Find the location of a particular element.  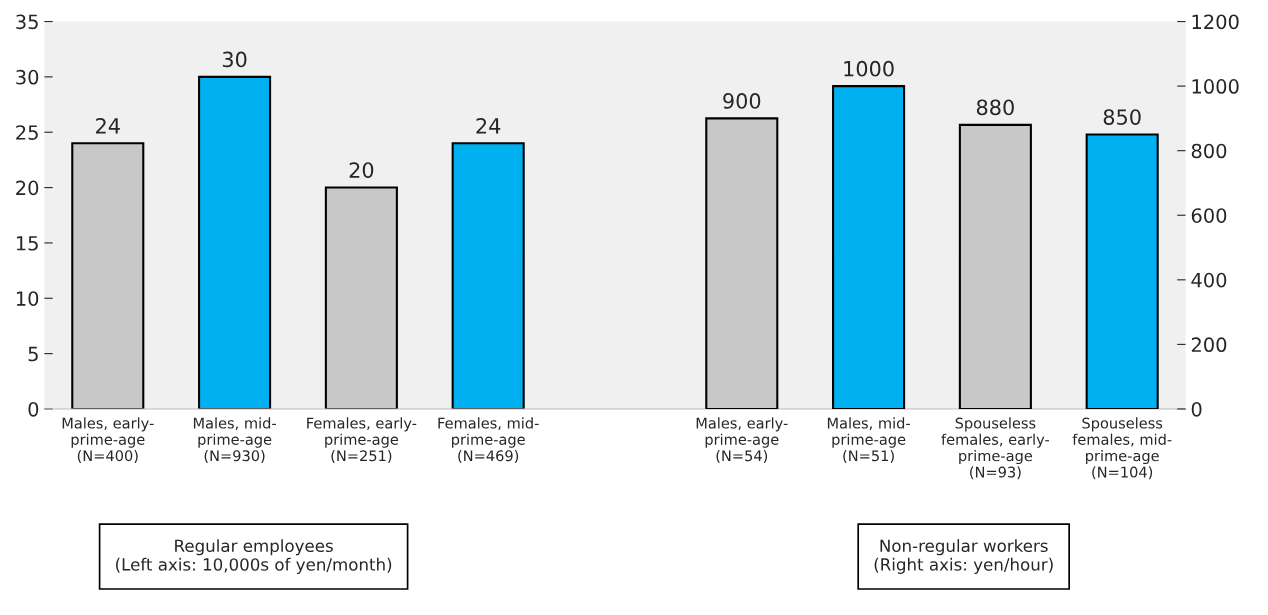

data-label: 1000 is located at coordinates (869, 68).